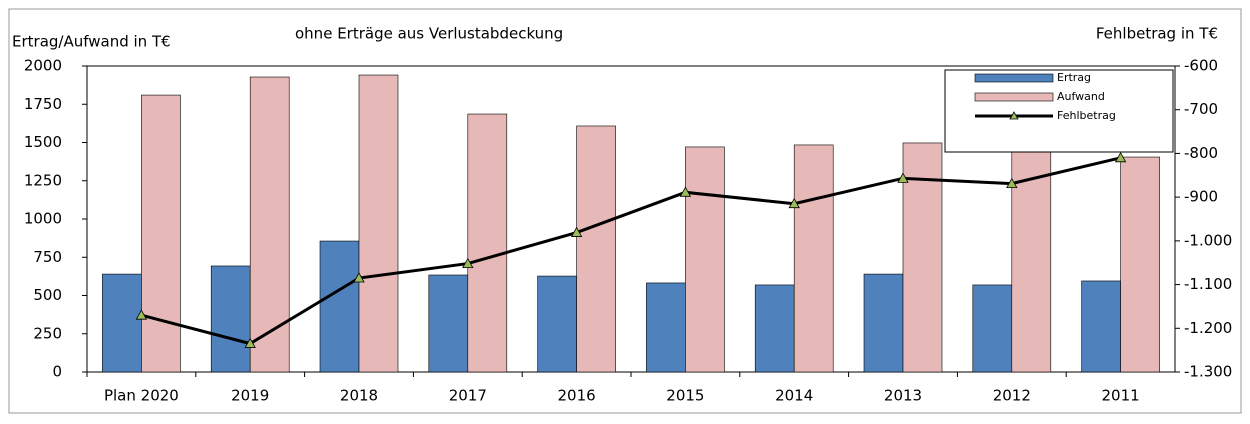 Image resolution: width=1250 pixels, height=424 pixels. What do you see at coordinates (250, 396) in the screenshot?
I see `x-tick-label: 2019` at bounding box center [250, 396].